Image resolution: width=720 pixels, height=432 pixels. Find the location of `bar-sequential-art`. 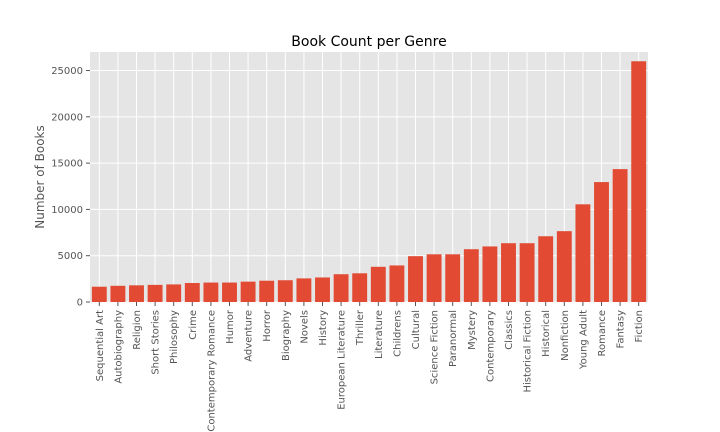

bar-sequential-art is located at coordinates (99, 294).